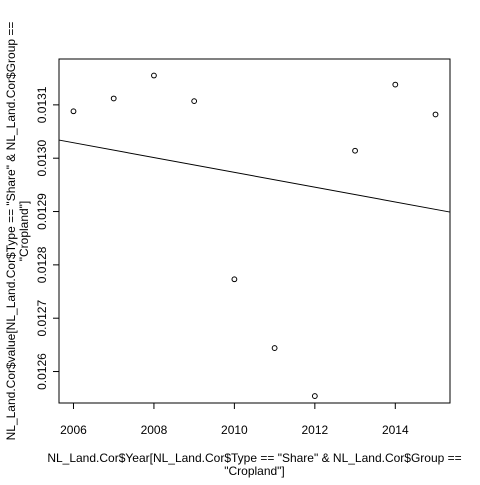 This screenshot has width=480, height=485. What do you see at coordinates (42, 371) in the screenshot?
I see `y-tick-label: 0.0126` at bounding box center [42, 371].